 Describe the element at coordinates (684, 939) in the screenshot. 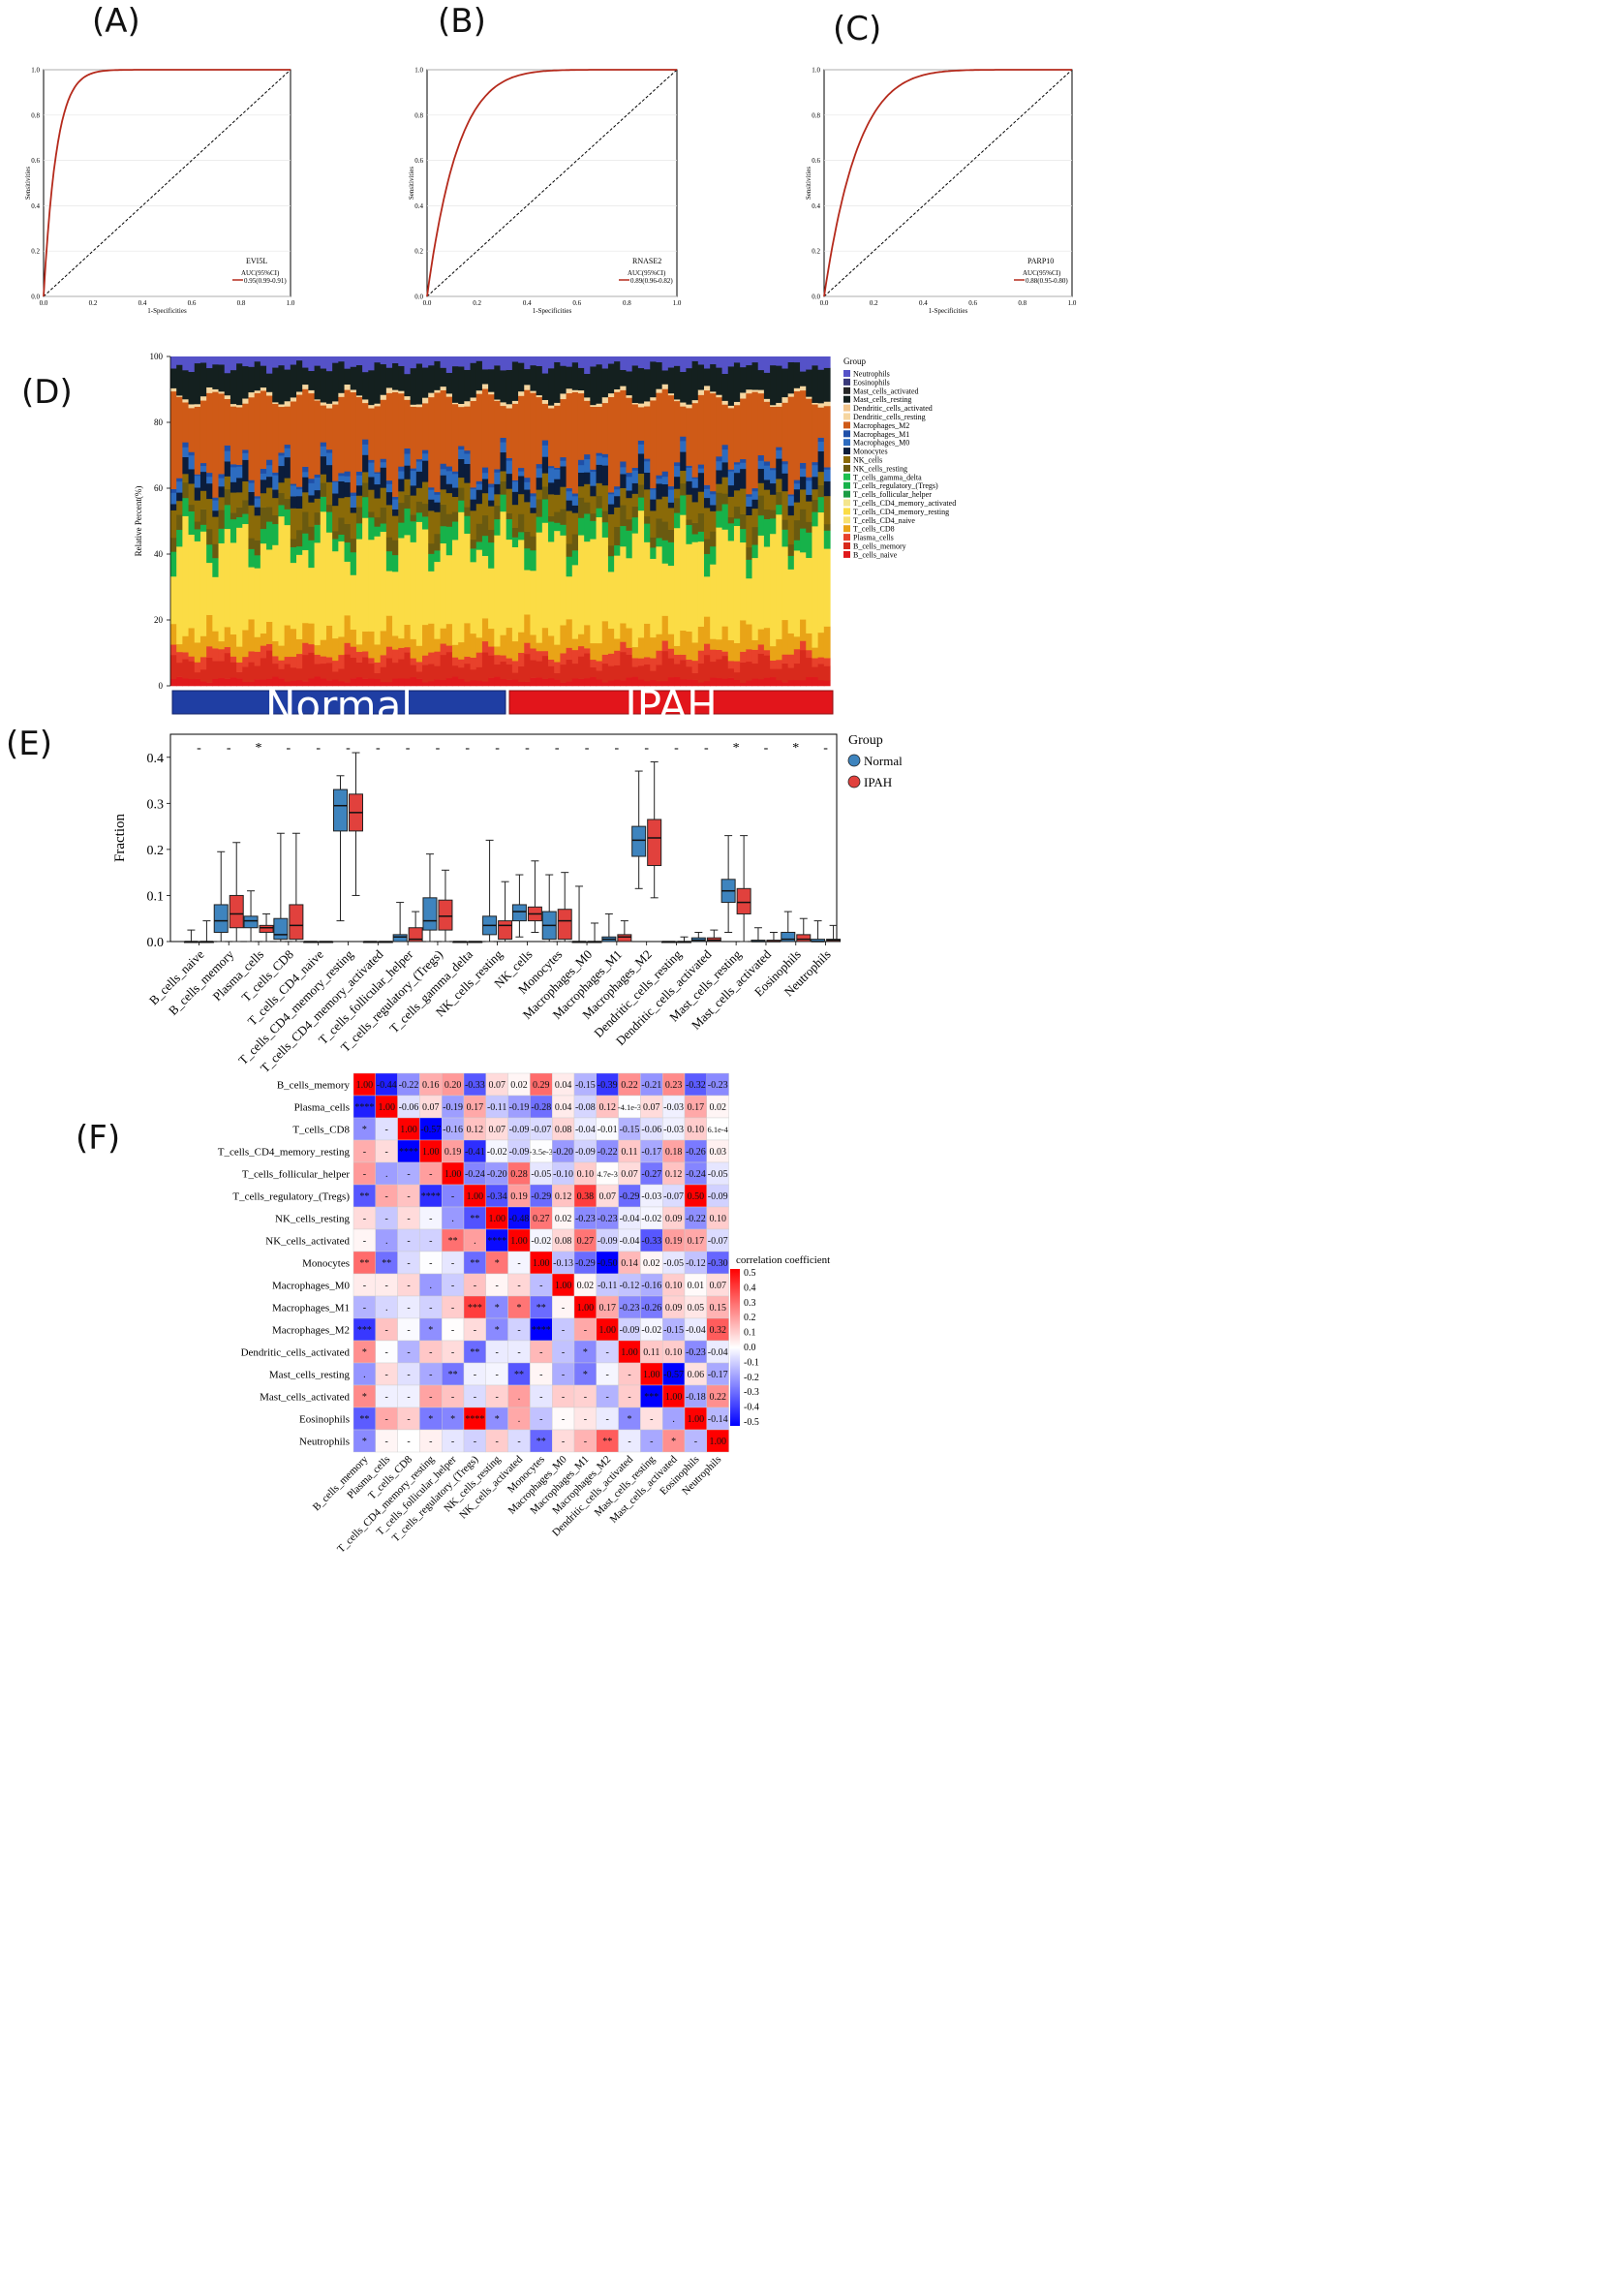

I see `box-ipah` at that location.